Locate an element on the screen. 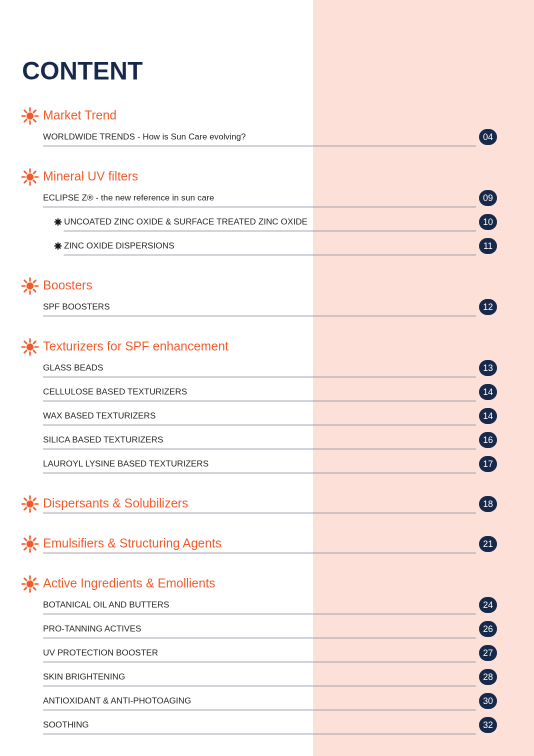 The height and width of the screenshot is (756, 534). page-number: 12 is located at coordinates (488, 307).